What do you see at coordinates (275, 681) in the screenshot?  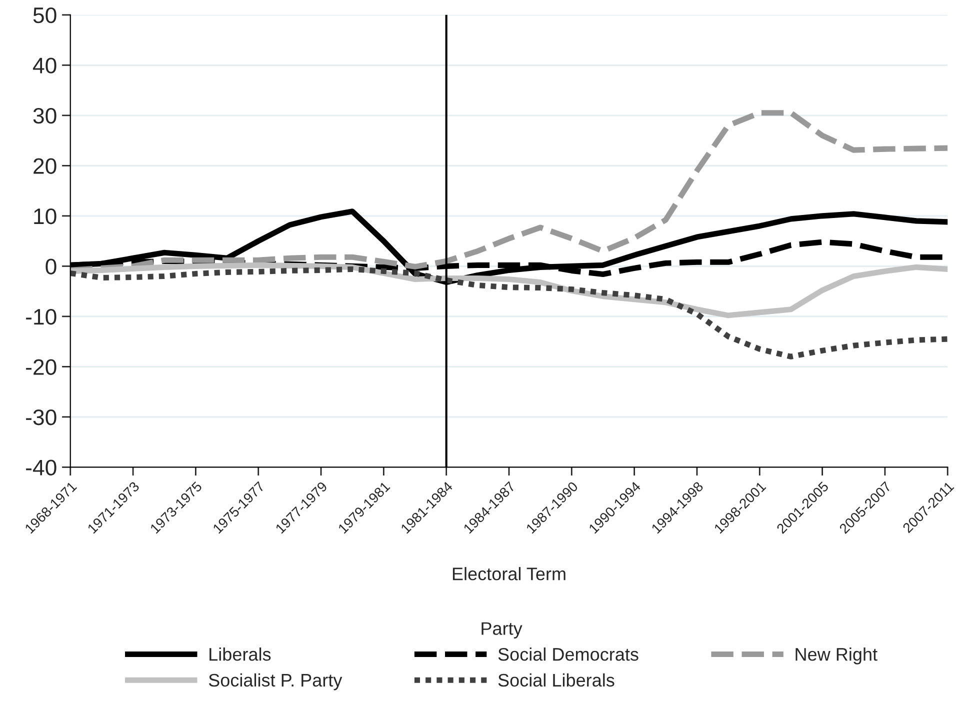 I see `legend-label: Socialist P. Party` at bounding box center [275, 681].